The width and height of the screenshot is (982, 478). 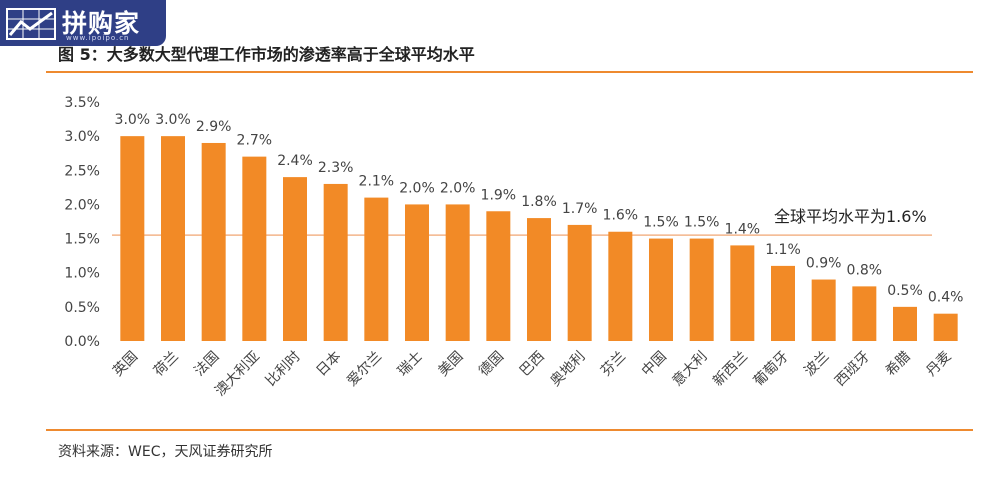 I want to click on bottom-rule, so click(x=509, y=430).